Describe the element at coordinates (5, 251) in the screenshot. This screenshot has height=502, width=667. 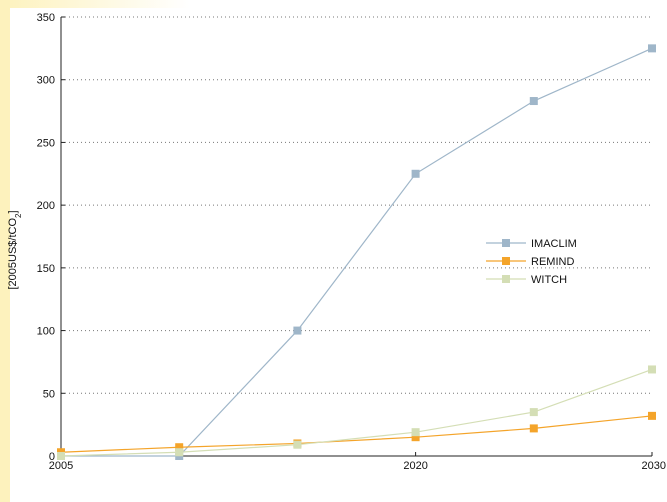
I see `left-highlight-strip` at that location.